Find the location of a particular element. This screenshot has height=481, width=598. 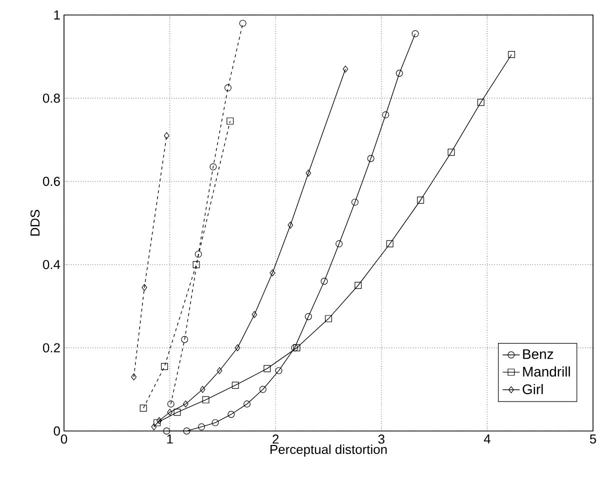

legend-label: Mandrill is located at coordinates (546, 371).